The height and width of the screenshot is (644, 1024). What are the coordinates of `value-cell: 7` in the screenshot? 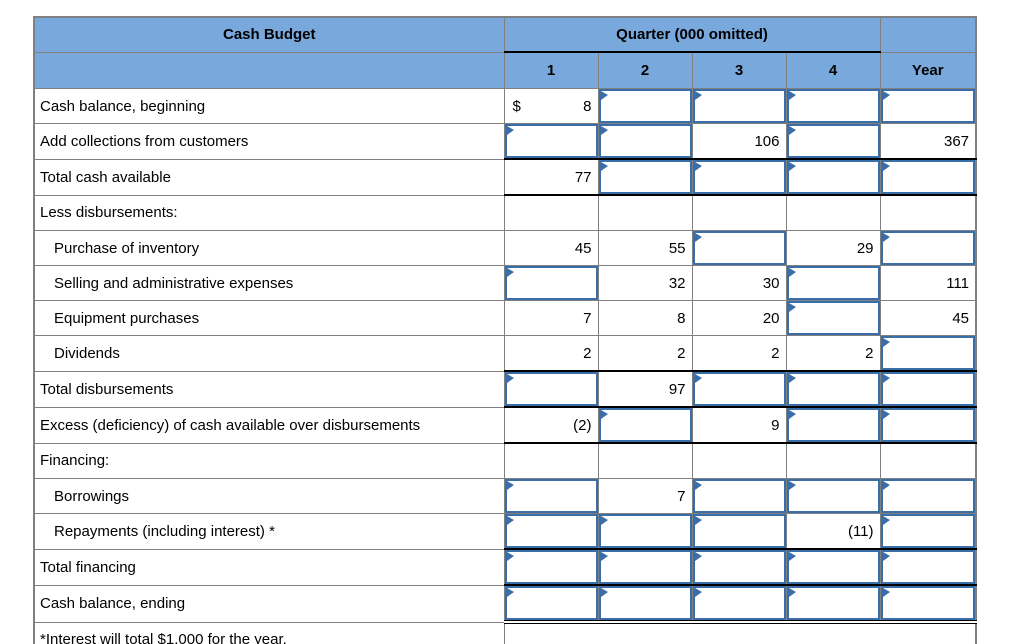 It's located at (645, 496).